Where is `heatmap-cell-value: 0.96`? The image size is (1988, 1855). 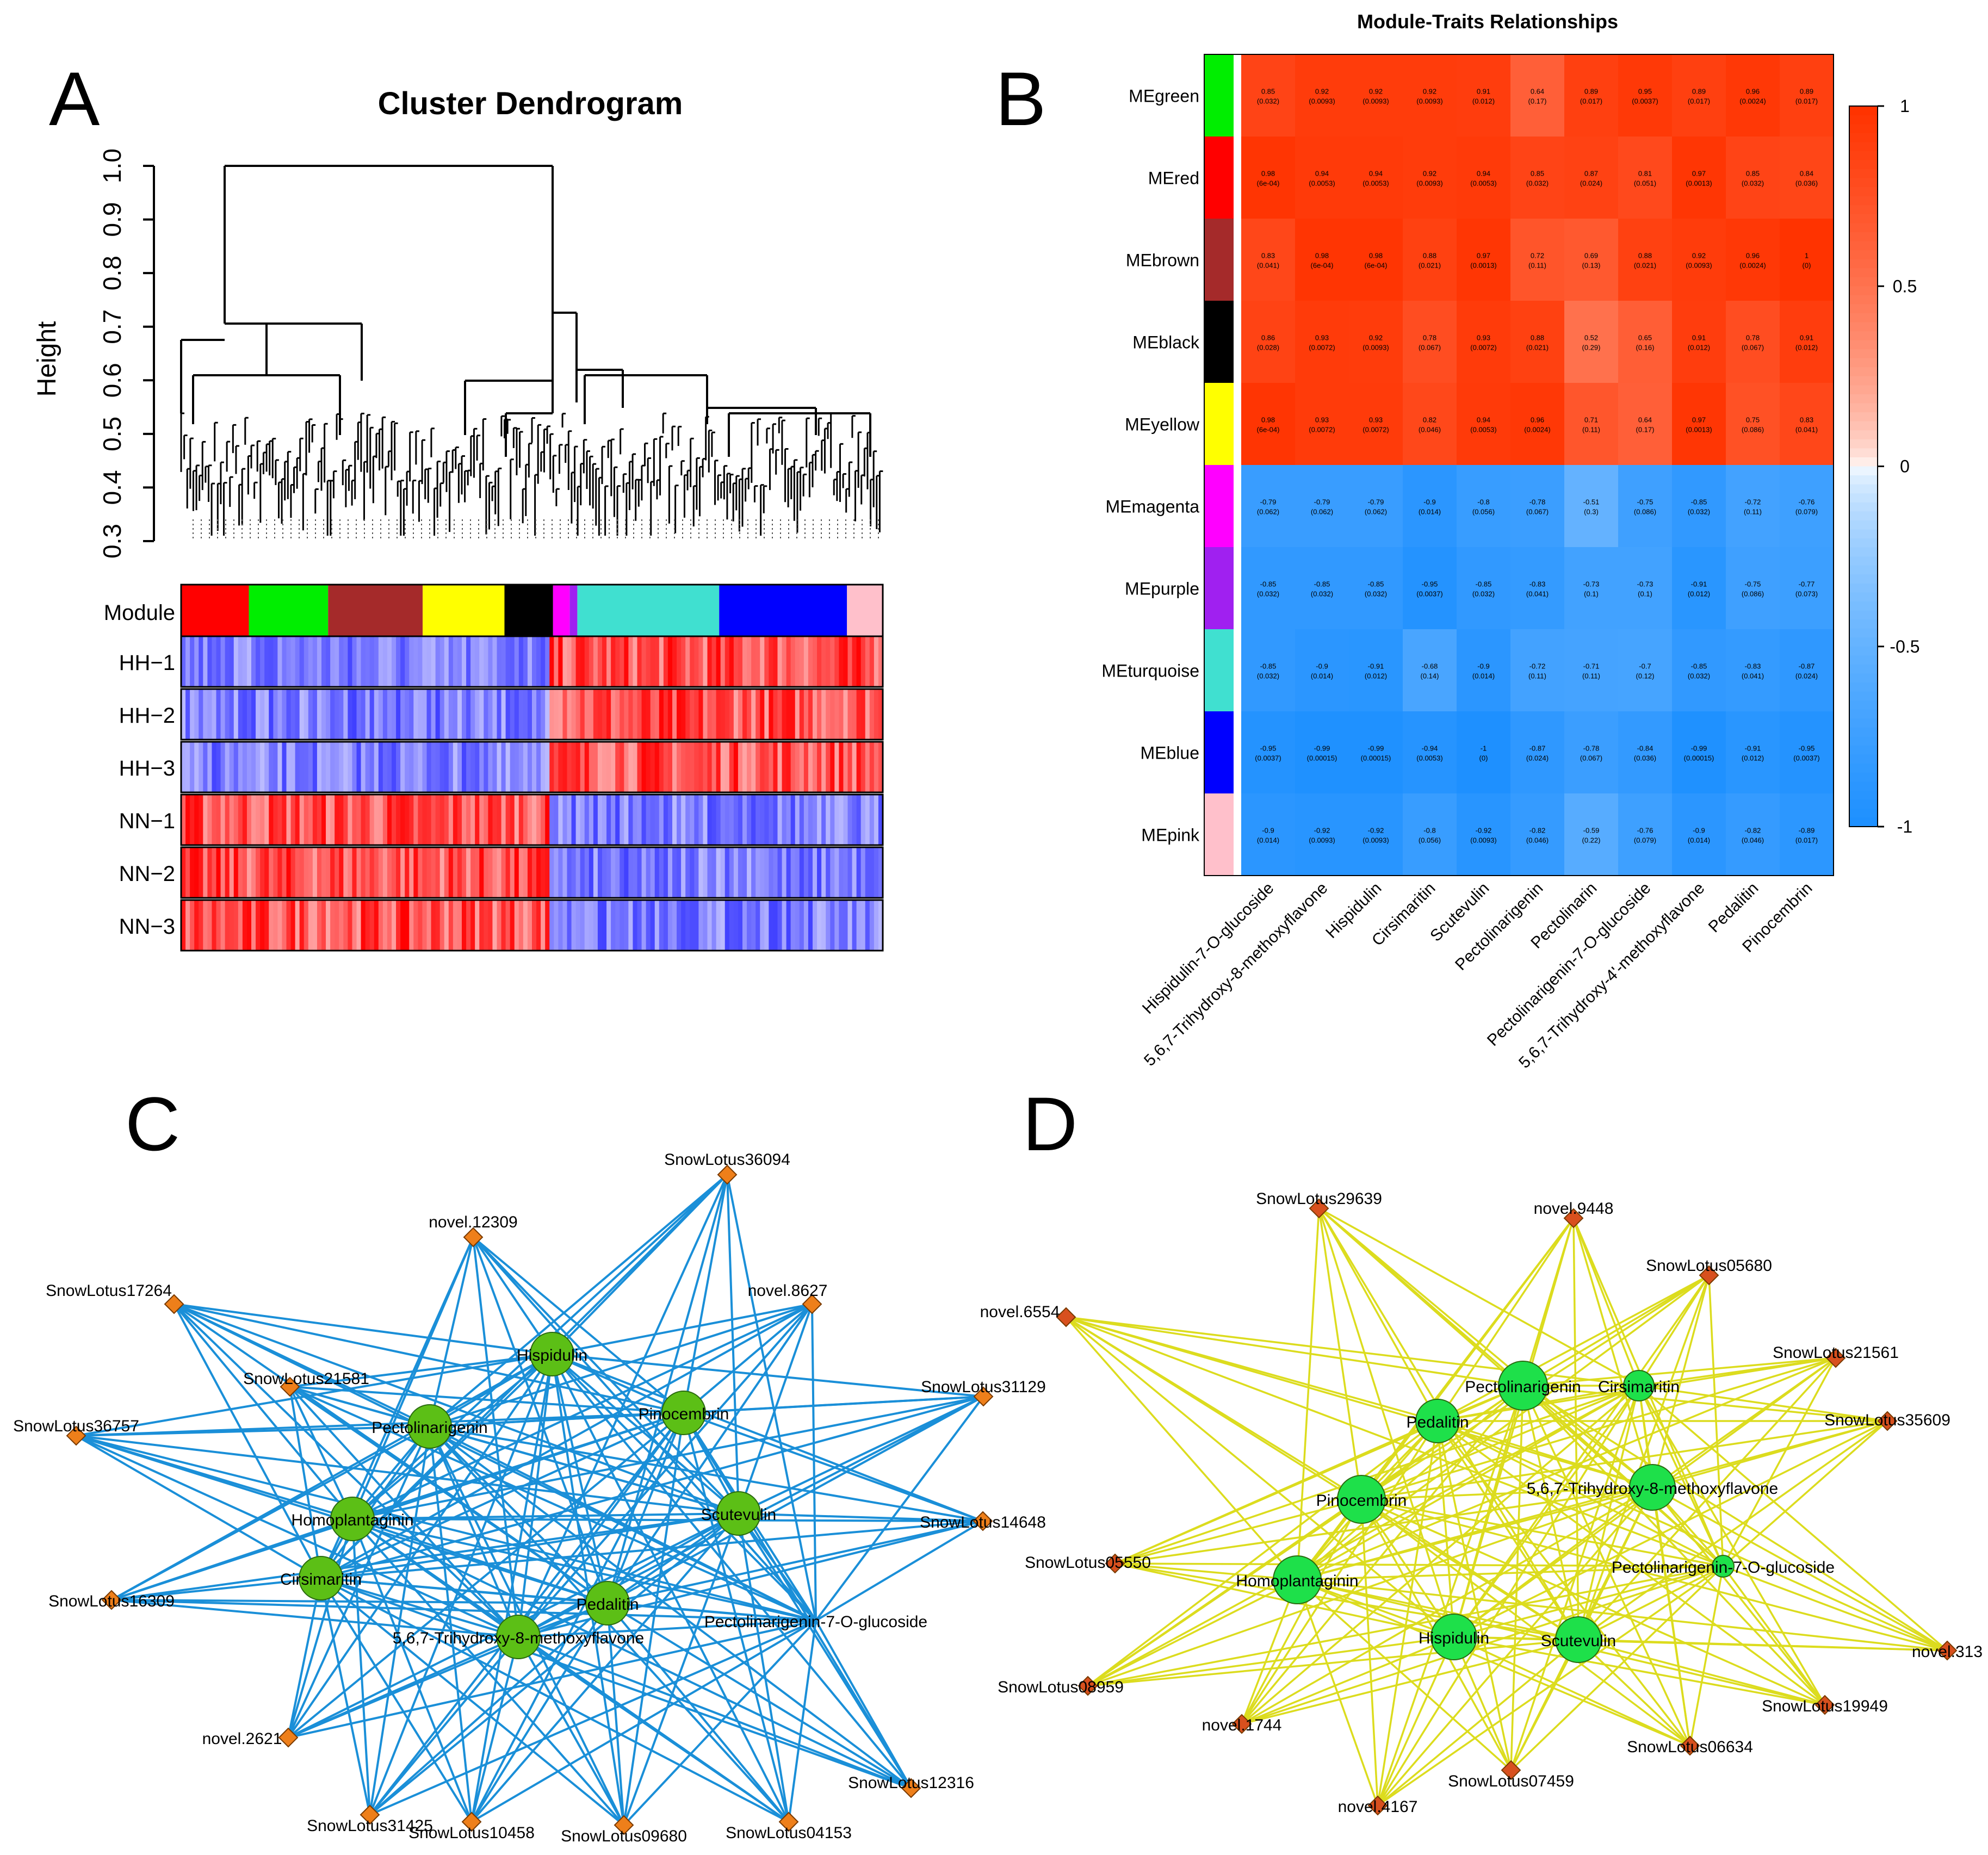
heatmap-cell-value: 0.96 is located at coordinates (1753, 256).